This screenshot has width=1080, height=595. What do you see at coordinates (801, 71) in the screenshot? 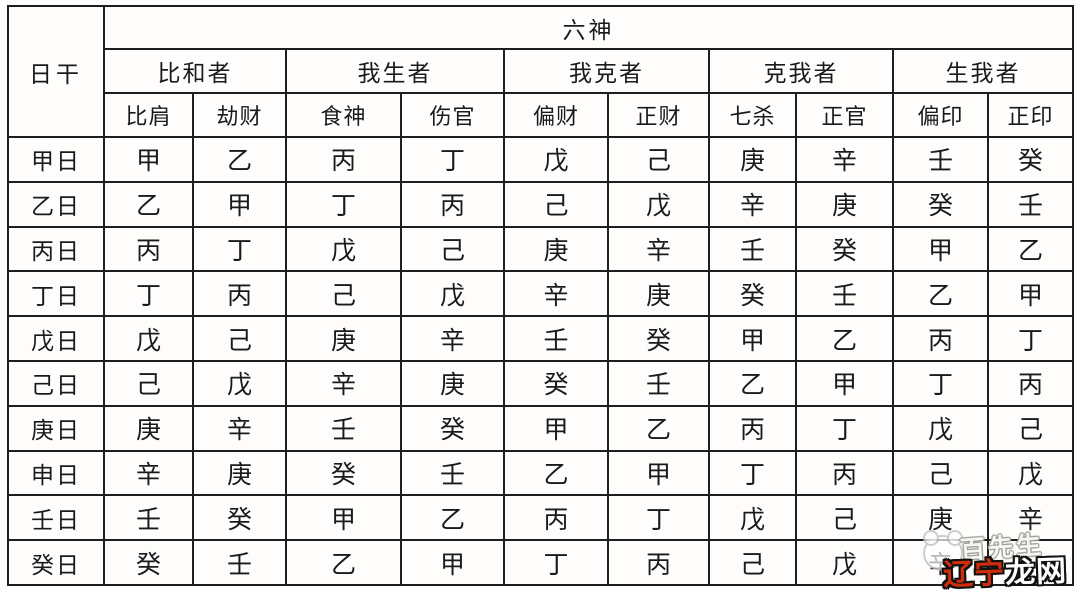
I see `group-header: 克我者` at bounding box center [801, 71].